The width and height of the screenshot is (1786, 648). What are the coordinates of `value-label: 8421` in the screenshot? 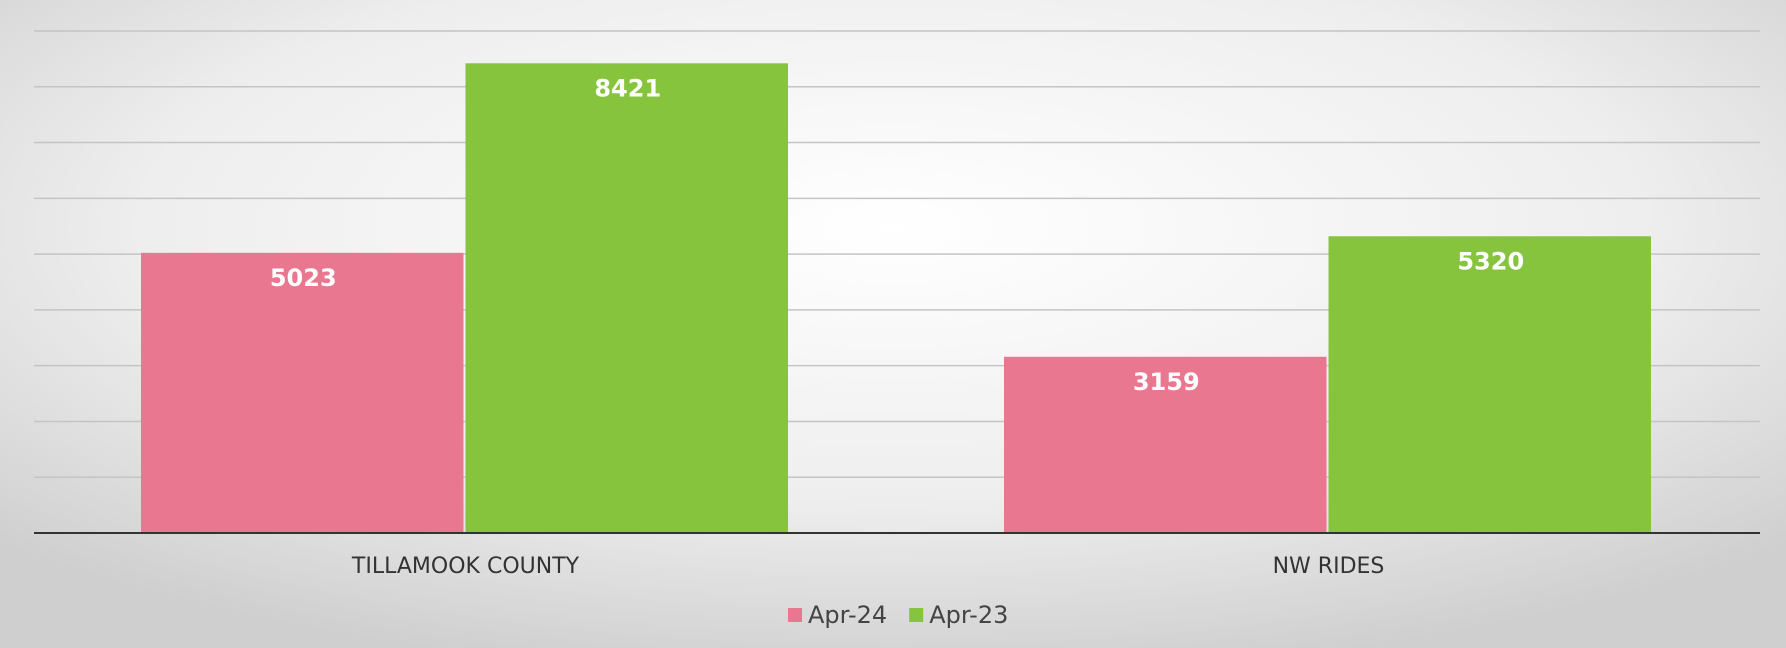 It's located at (627, 88).